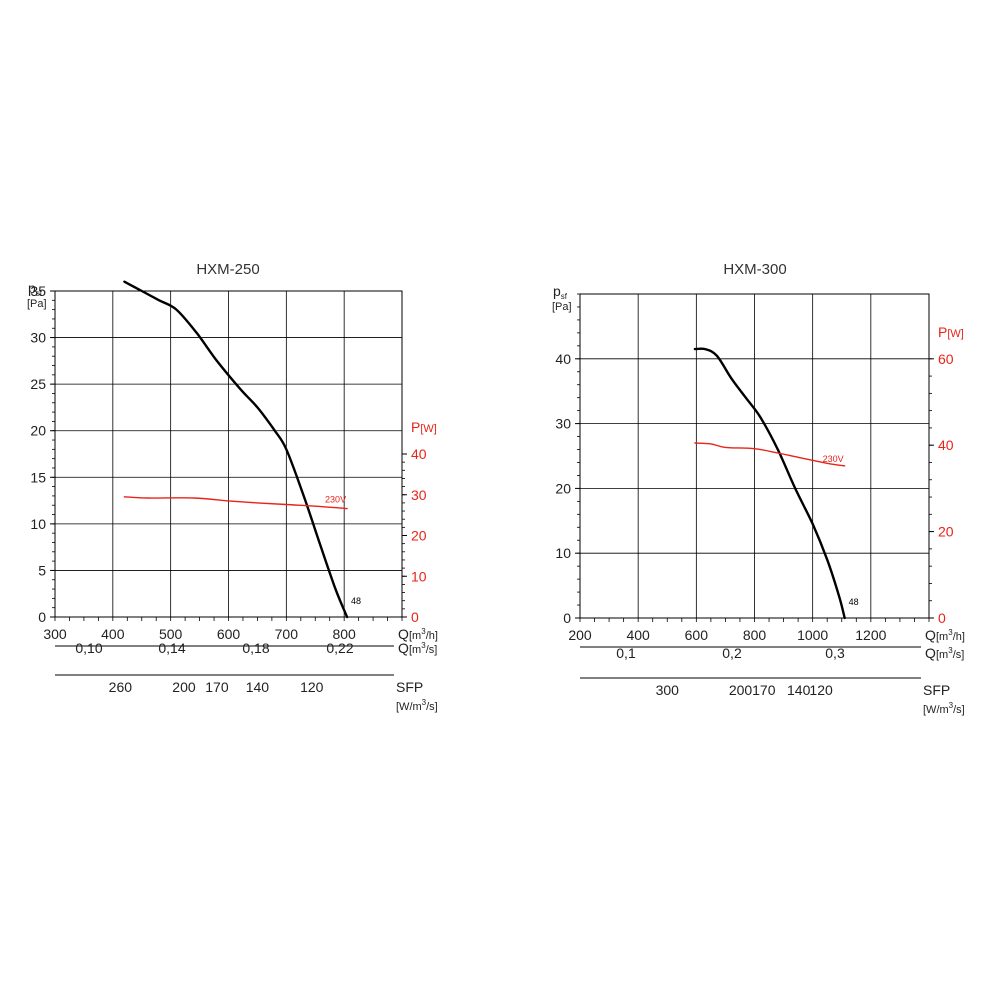  I want to click on sfp-tick-label: 260, so click(121, 687).